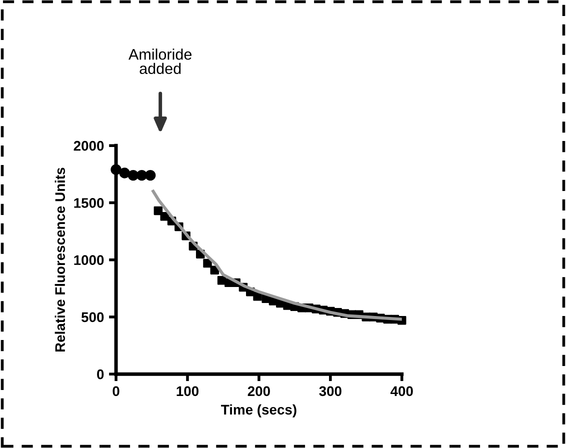  I want to click on x-axis-title: Time (secs), so click(258, 411).